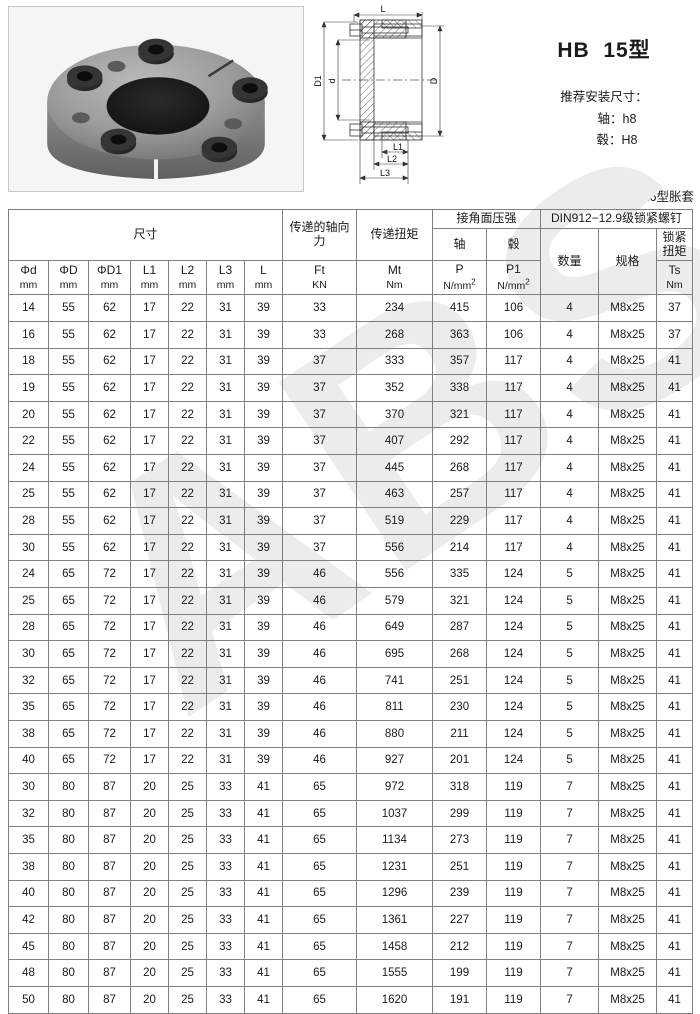 The image size is (700, 1014). I want to click on cell-P1: 119, so click(513, 813).